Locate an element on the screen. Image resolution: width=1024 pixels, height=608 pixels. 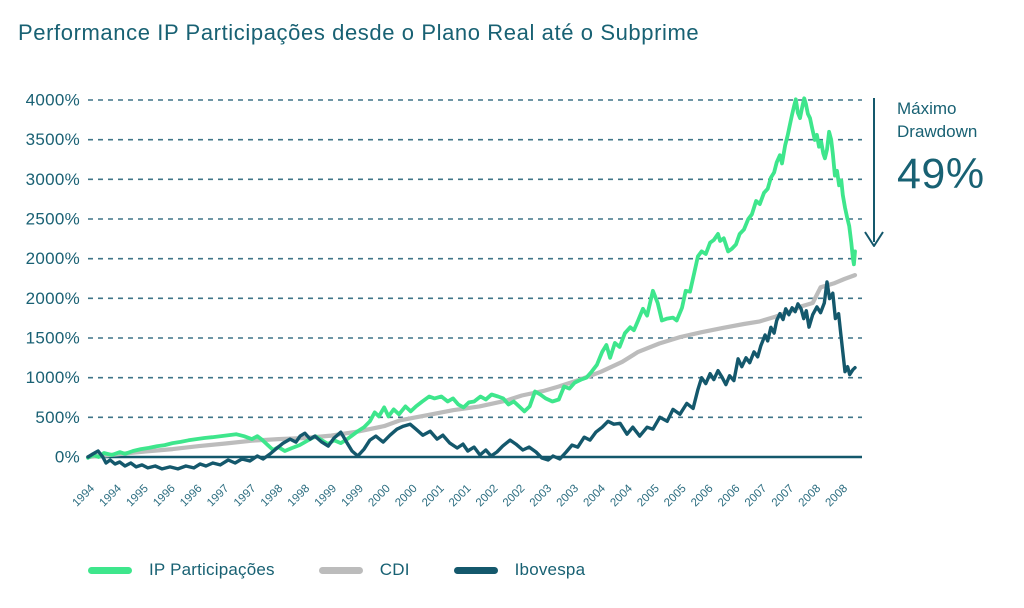
y-axis-label: 3500% is located at coordinates (53, 139).